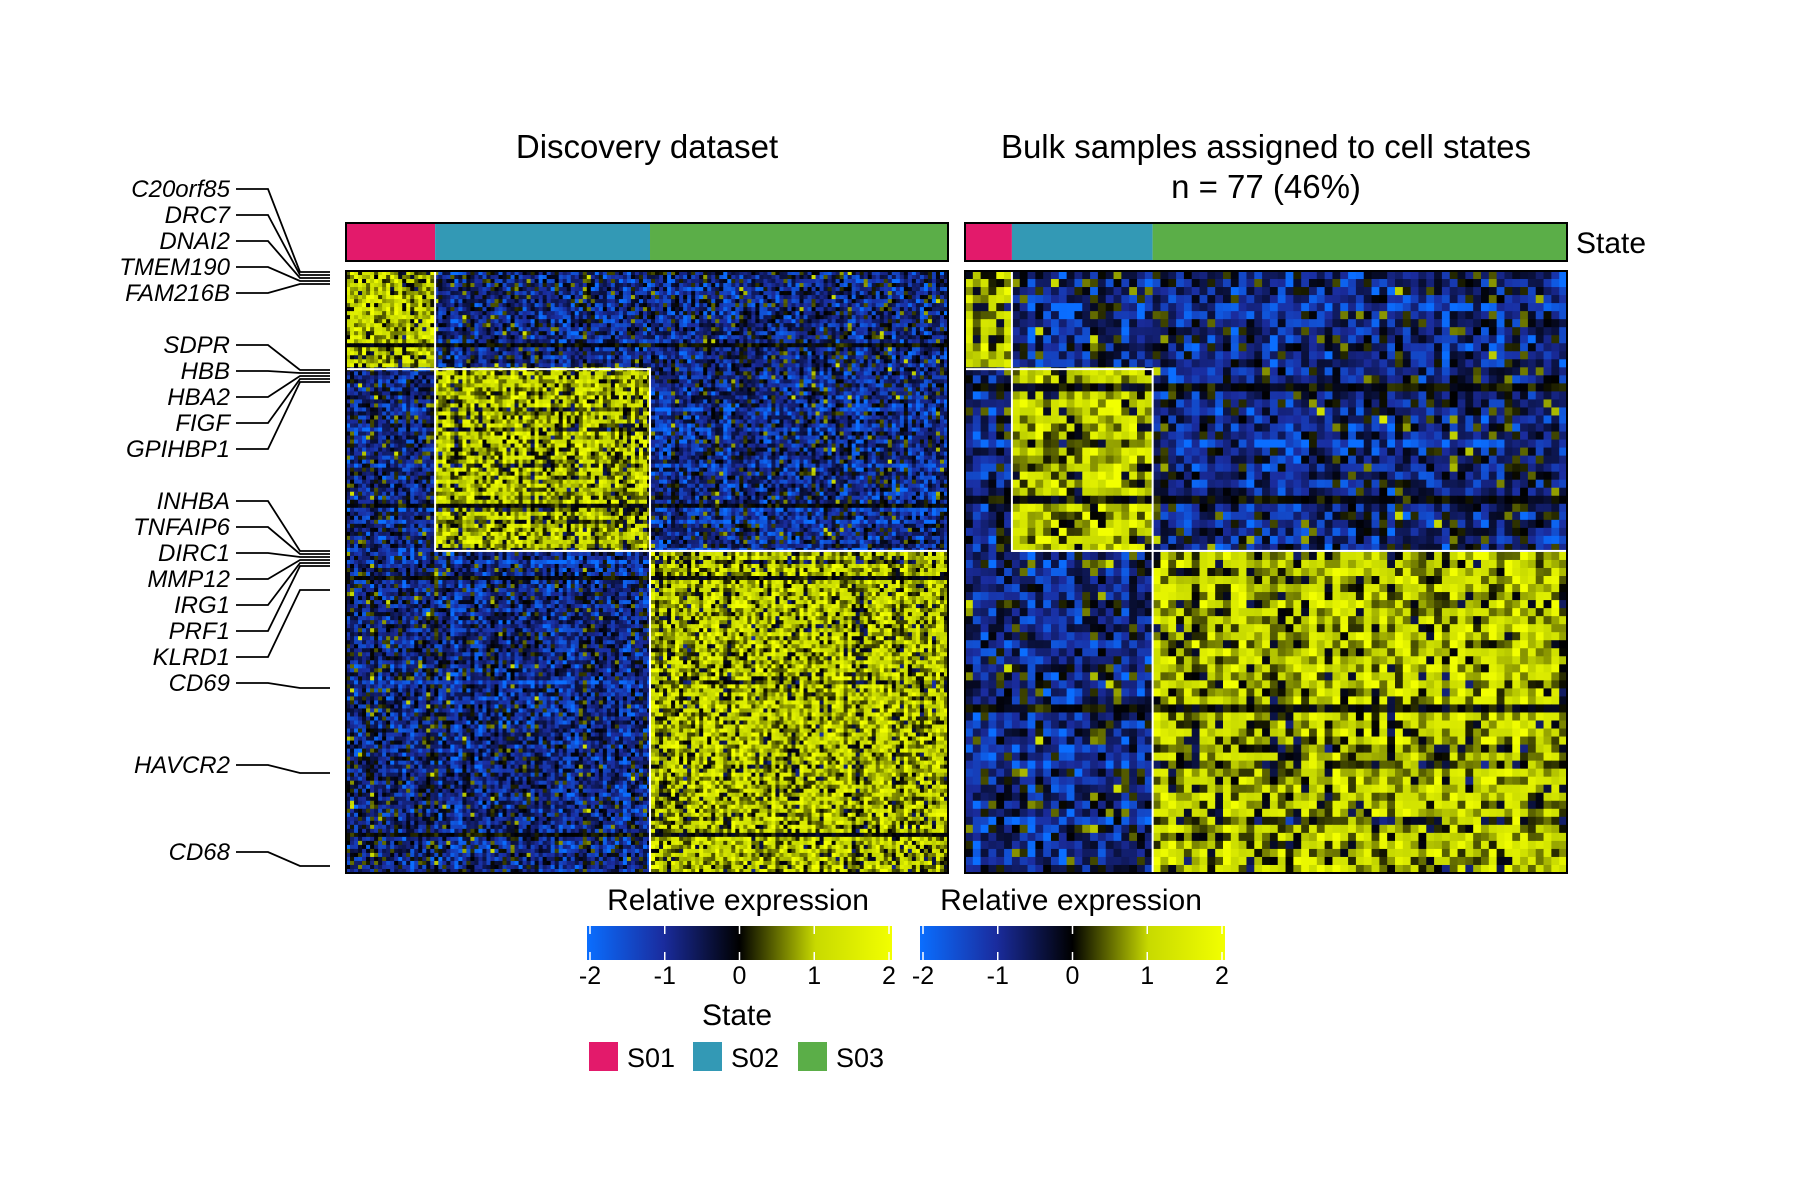 The width and height of the screenshot is (1800, 1200). I want to click on state-bar-s01, so click(391, 242).